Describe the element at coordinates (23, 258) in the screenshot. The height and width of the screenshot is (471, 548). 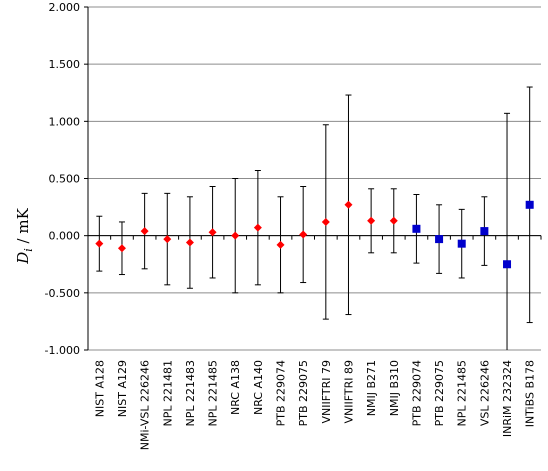
I see `y-label-main: D` at that location.